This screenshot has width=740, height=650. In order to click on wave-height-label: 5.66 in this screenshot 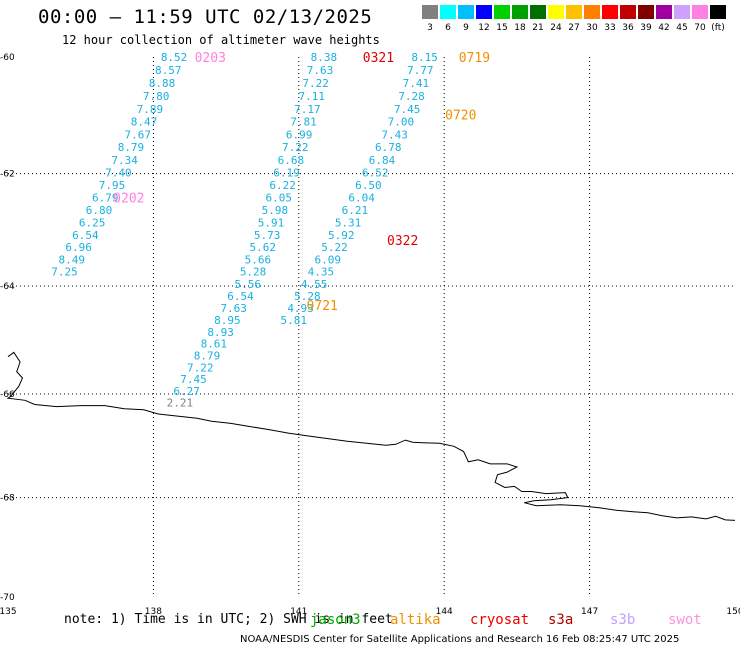, I will do `click(258, 259)`.